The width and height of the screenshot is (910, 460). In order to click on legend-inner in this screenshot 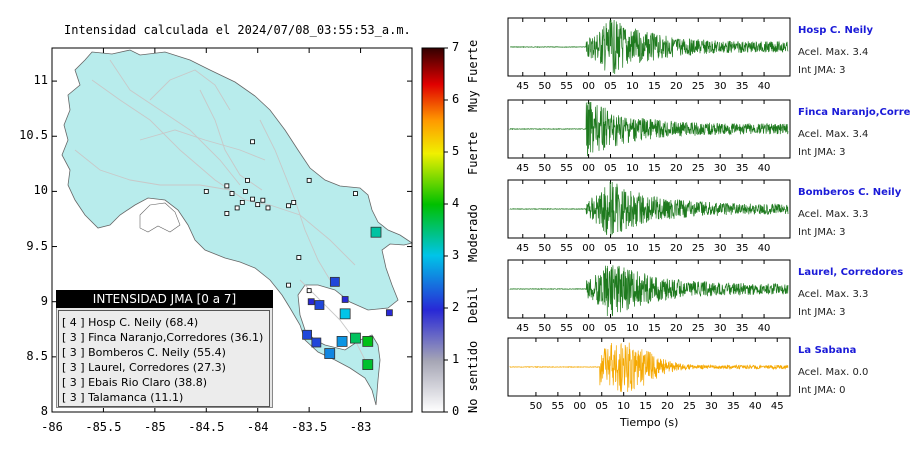, I will do `click(164, 358)`.